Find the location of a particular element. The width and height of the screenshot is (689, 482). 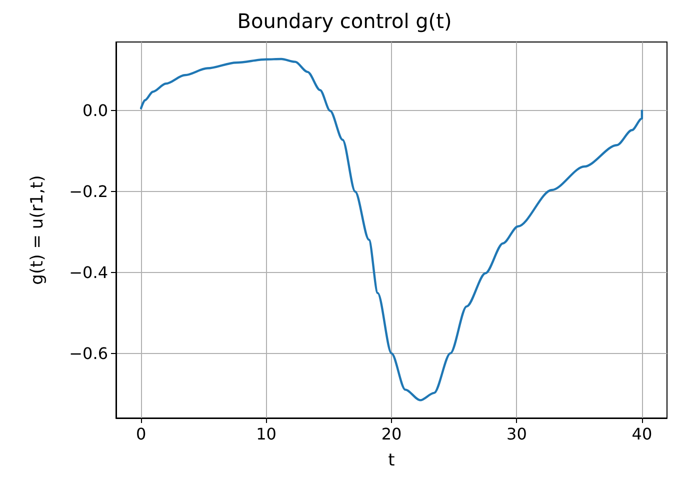

x-tick-label: 0 is located at coordinates (141, 434).